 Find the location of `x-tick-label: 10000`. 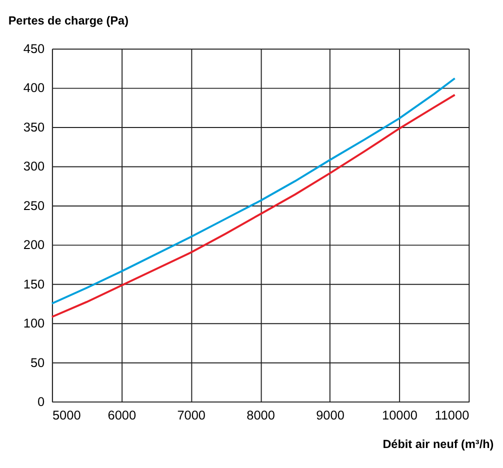

x-tick-label: 10000 is located at coordinates (400, 415).